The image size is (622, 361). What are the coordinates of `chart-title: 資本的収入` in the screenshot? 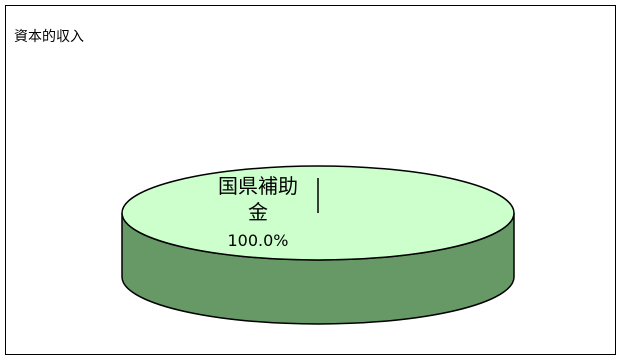 It's located at (49, 37).